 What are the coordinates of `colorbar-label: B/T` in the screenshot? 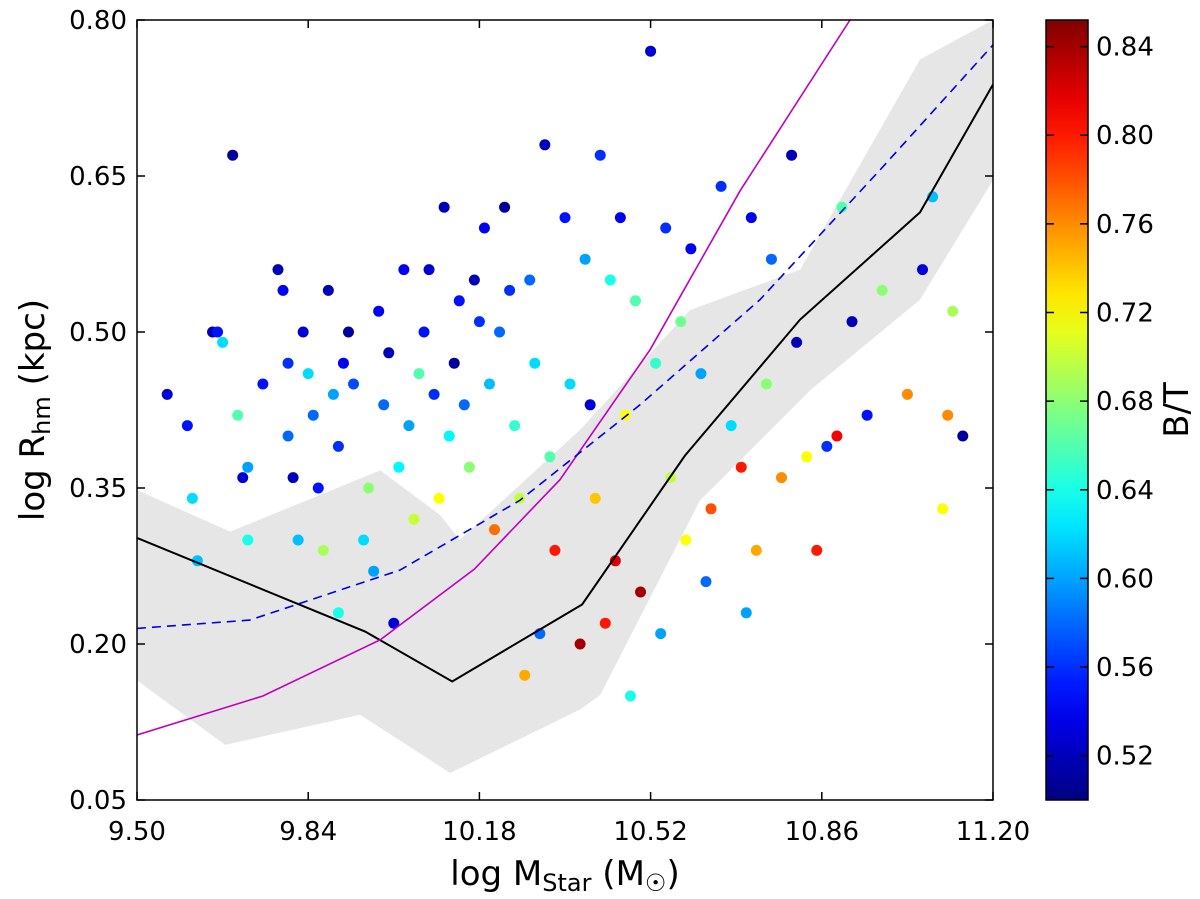 It's located at (1177, 410).